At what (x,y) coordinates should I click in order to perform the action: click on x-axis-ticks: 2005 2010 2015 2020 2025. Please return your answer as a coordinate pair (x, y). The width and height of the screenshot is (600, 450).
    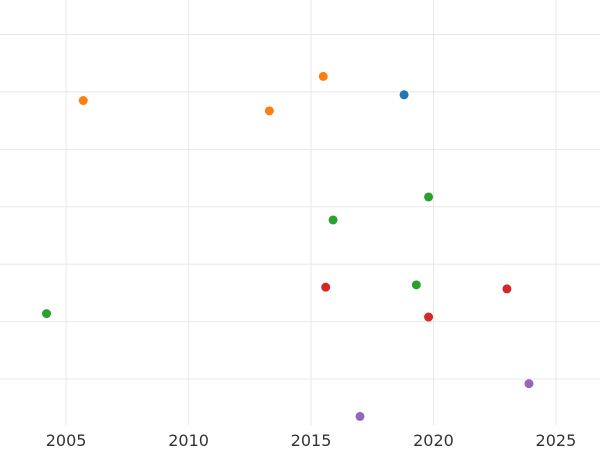
    Looking at the image, I should click on (311, 440).